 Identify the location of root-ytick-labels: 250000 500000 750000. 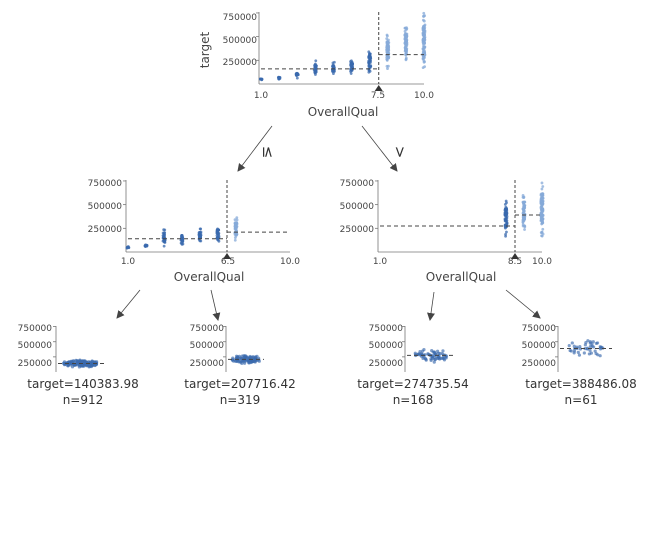
(240, 40).